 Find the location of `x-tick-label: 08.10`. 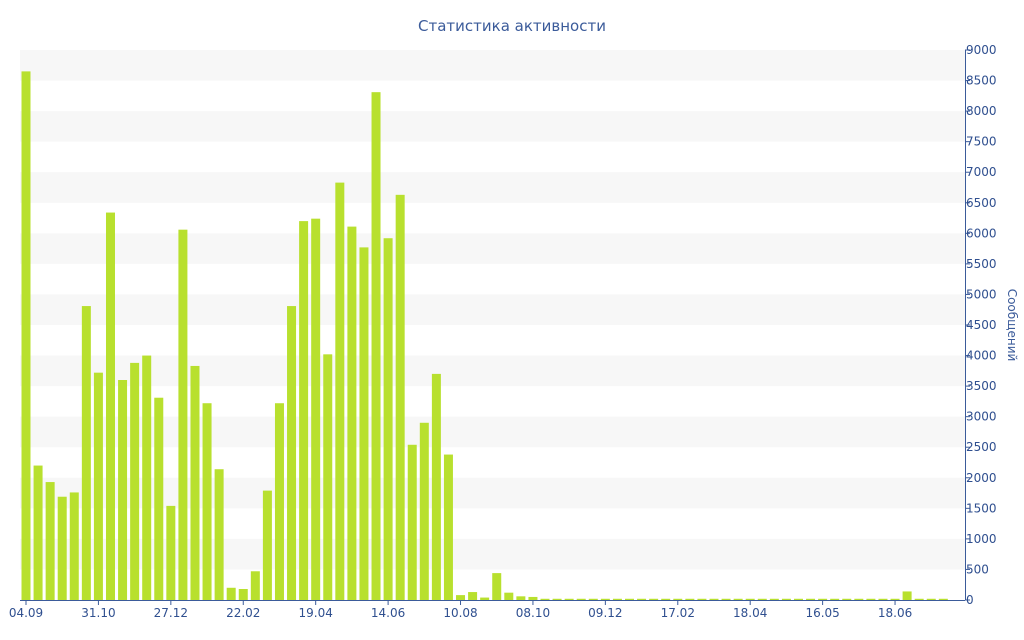

x-tick-label: 08.10 is located at coordinates (533, 613).